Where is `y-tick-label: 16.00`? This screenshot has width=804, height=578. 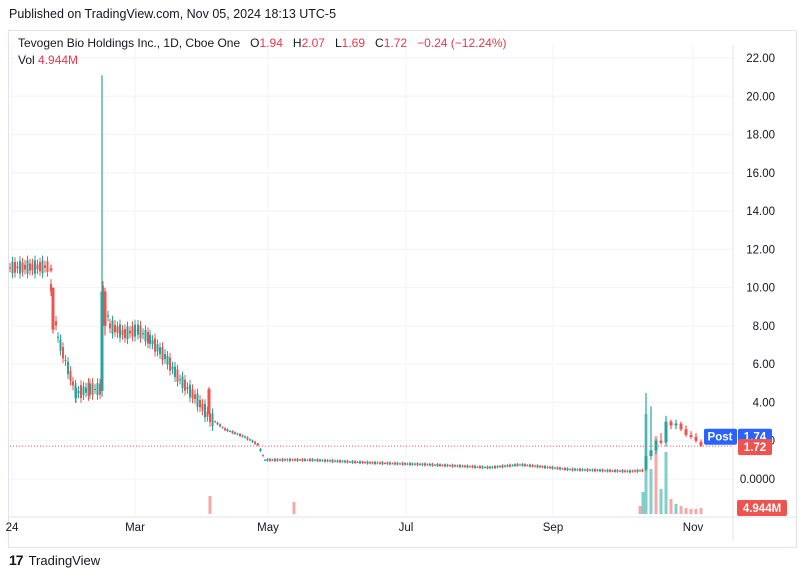 y-tick-label: 16.00 is located at coordinates (760, 174).